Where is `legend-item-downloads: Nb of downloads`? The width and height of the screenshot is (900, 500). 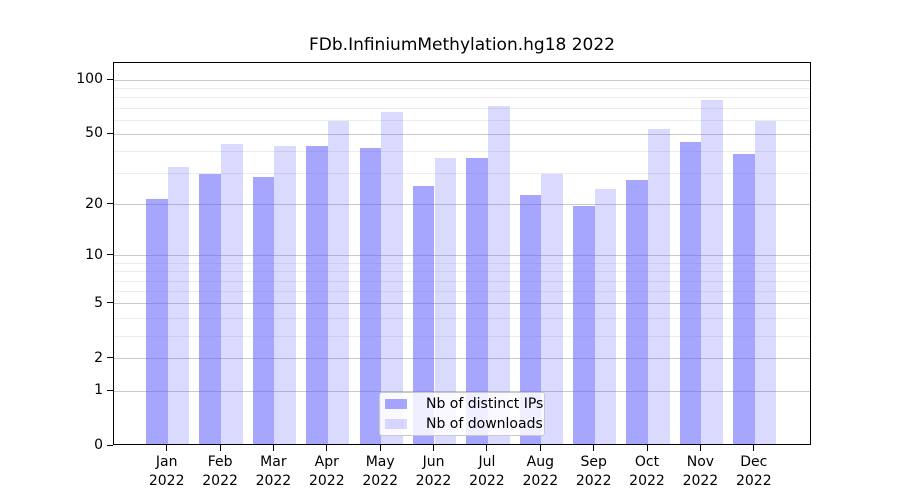 legend-item-downloads: Nb of downloads is located at coordinates (464, 424).